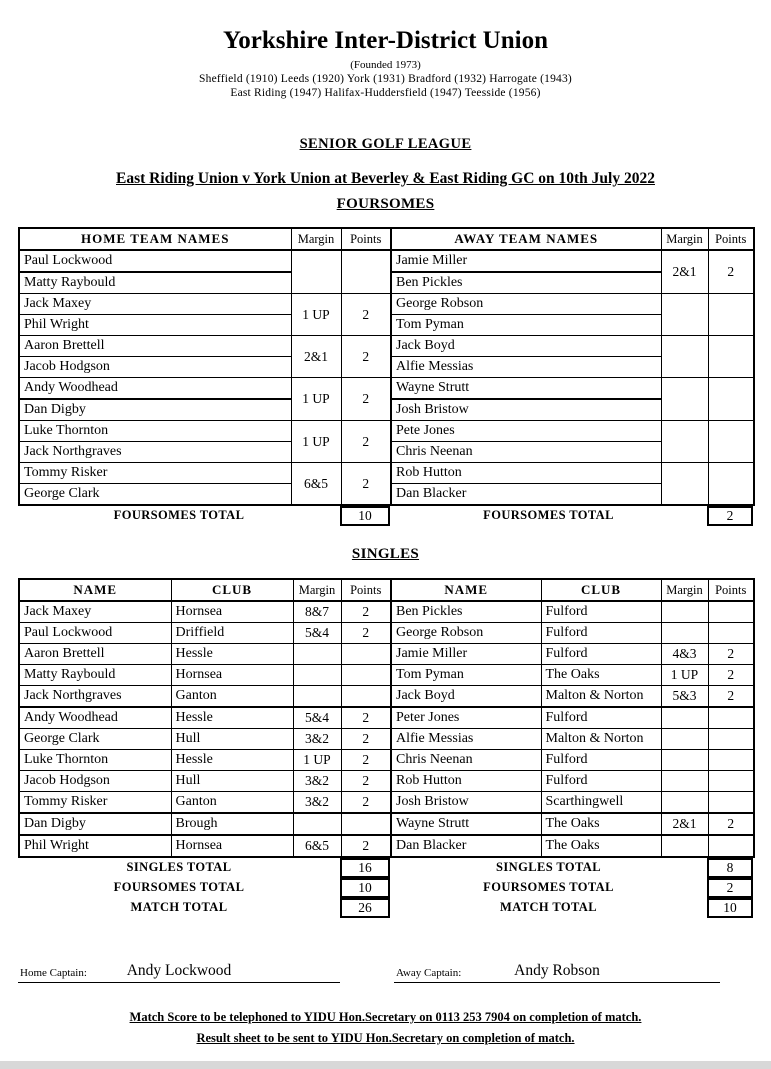 The width and height of the screenshot is (771, 1069). I want to click on player-name-cell: Dan Blacker, so click(526, 494).